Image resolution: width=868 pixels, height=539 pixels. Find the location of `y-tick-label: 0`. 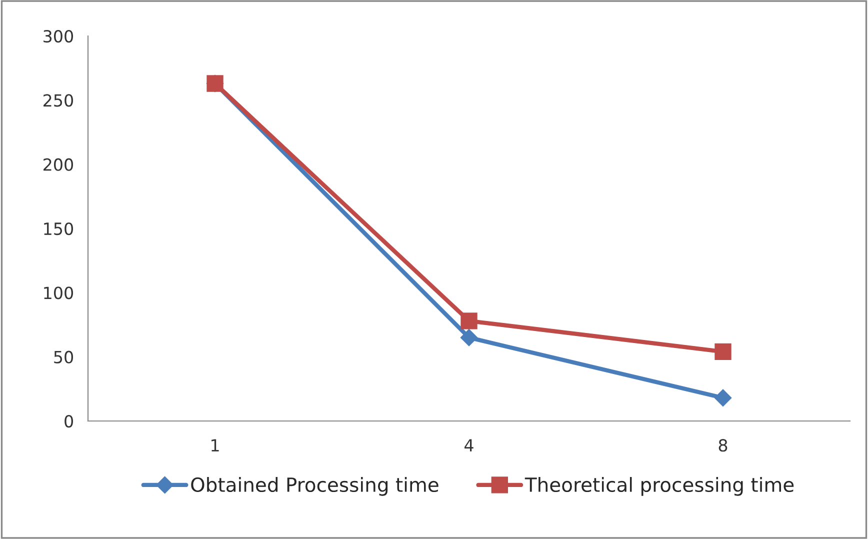

y-tick-label: 0 is located at coordinates (69, 421).